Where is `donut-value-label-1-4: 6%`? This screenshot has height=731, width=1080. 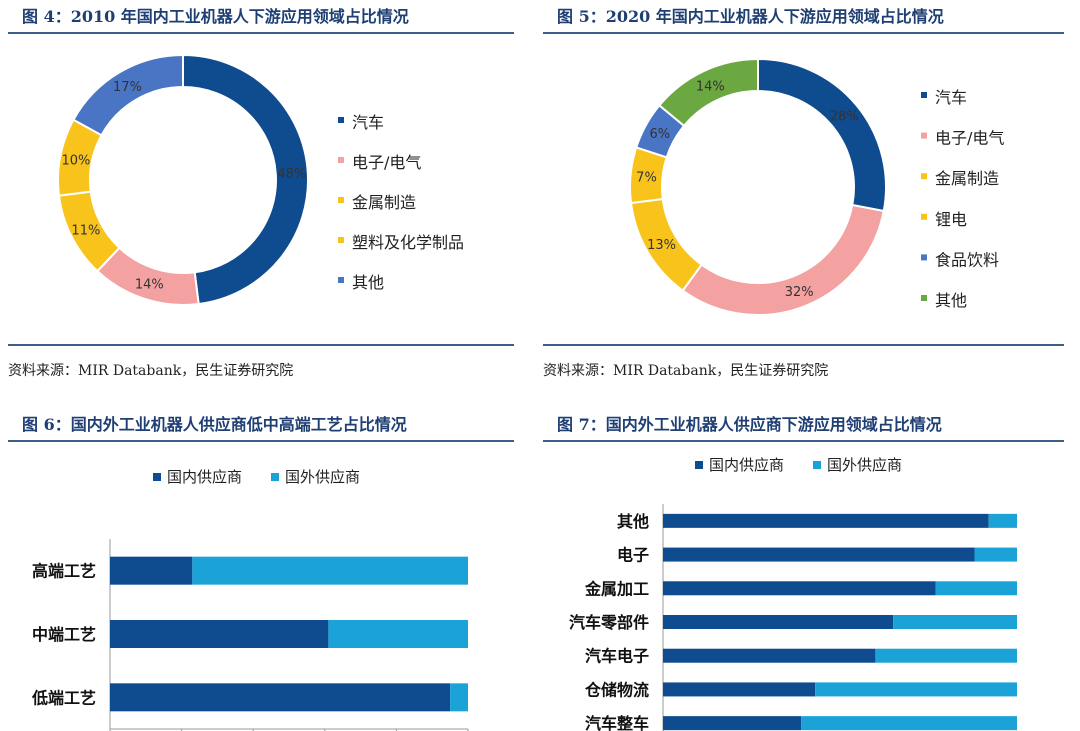 donut-value-label-1-4: 6% is located at coordinates (660, 134).